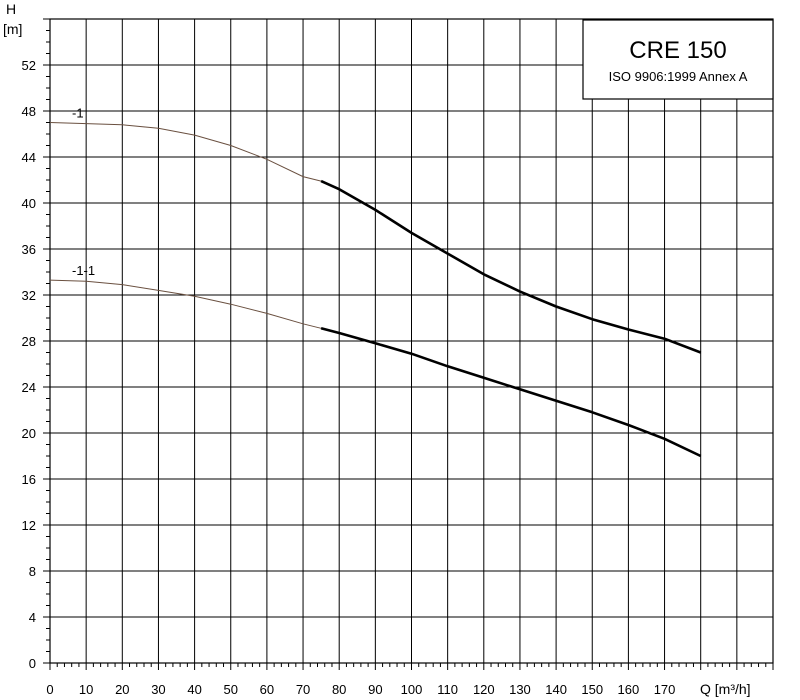 Image resolution: width=800 pixels, height=700 pixels. I want to click on y-tick-label: 32, so click(29, 295).